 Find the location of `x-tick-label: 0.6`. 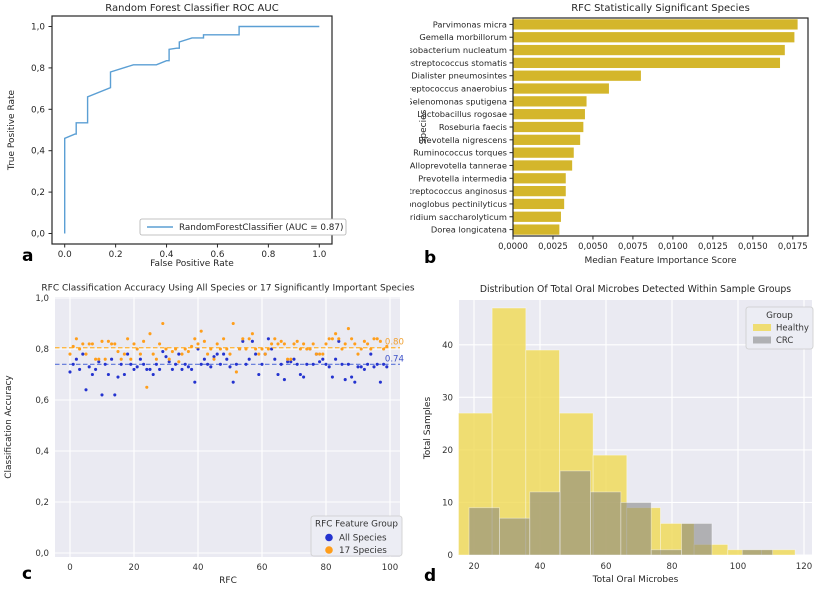

x-tick-label: 0.6 is located at coordinates (217, 255).